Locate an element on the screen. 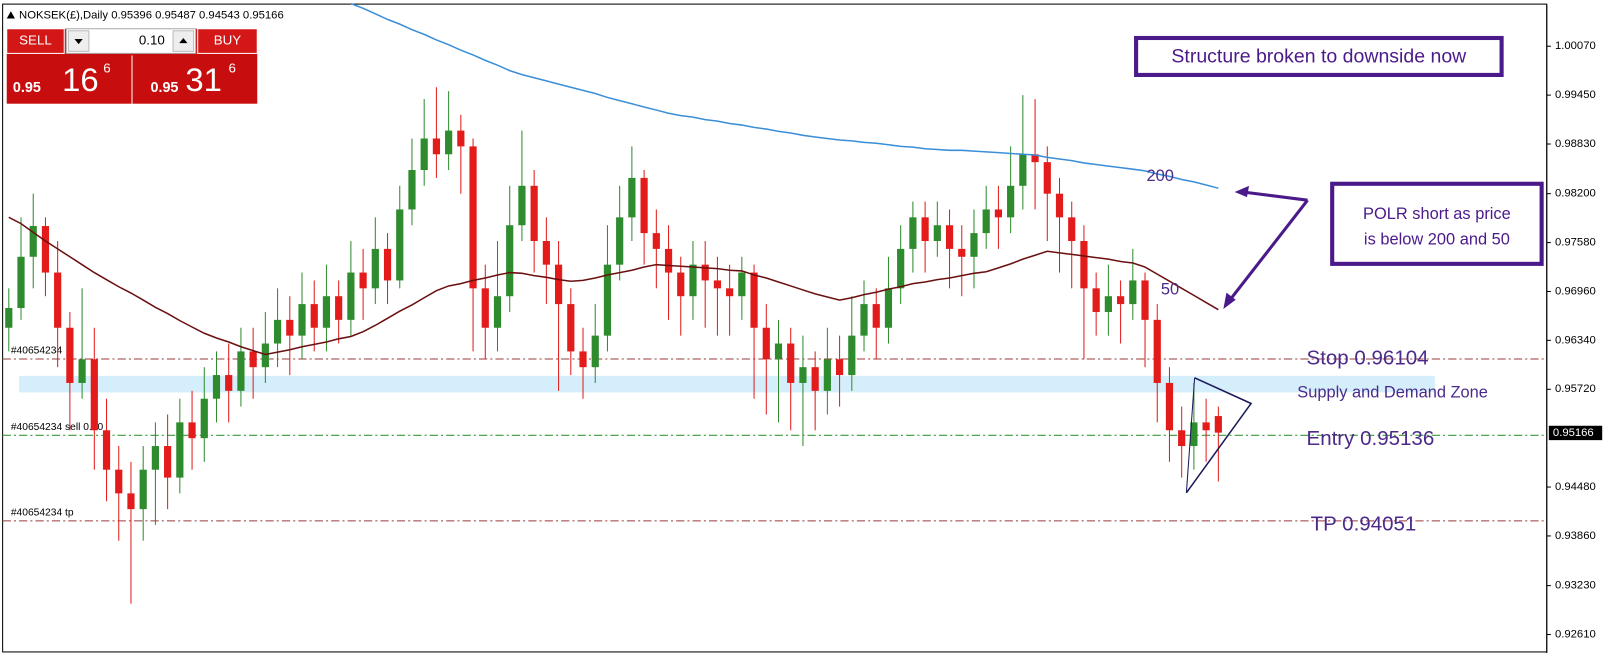 The width and height of the screenshot is (1611, 659). buy-label: BUY is located at coordinates (228, 40).